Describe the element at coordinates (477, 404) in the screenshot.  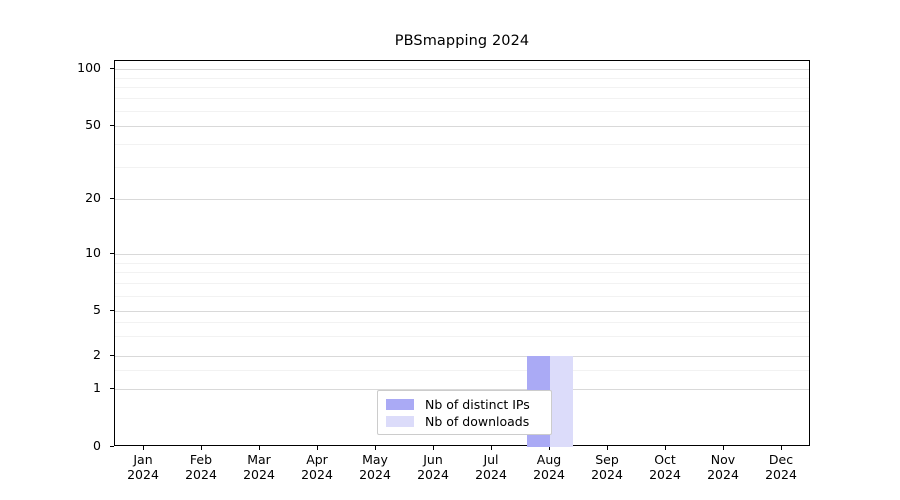
I see `legend-label: Nb of distinct IPs` at that location.